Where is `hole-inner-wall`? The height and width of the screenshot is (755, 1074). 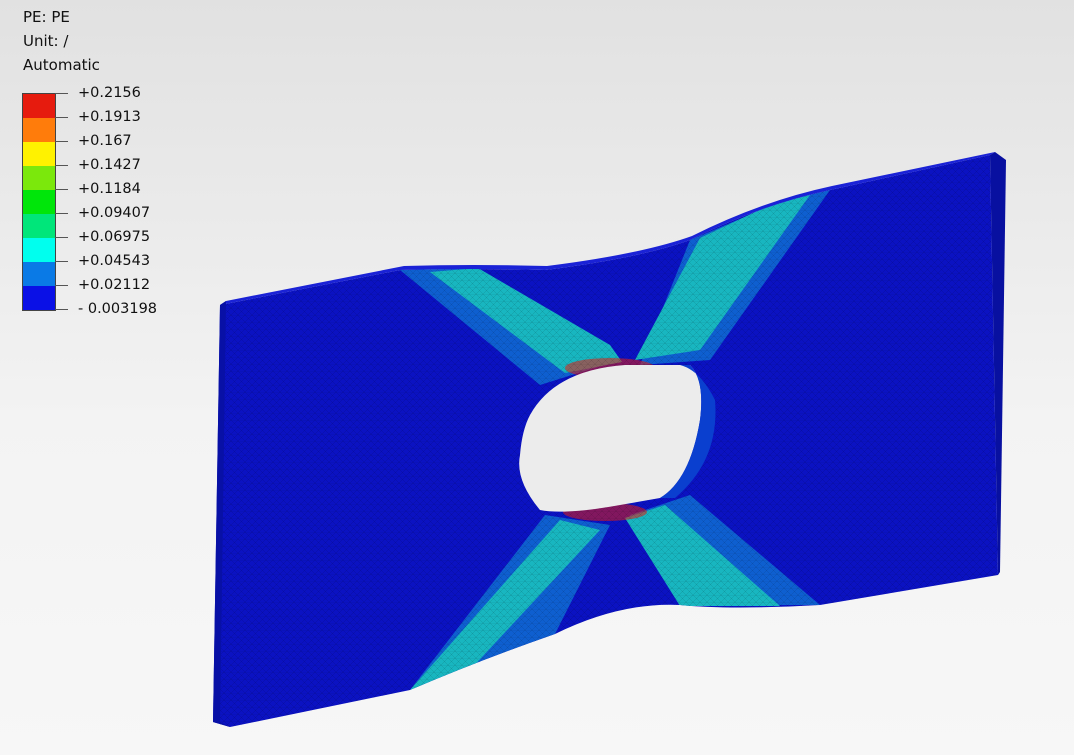 hole-inner-wall is located at coordinates (688, 431).